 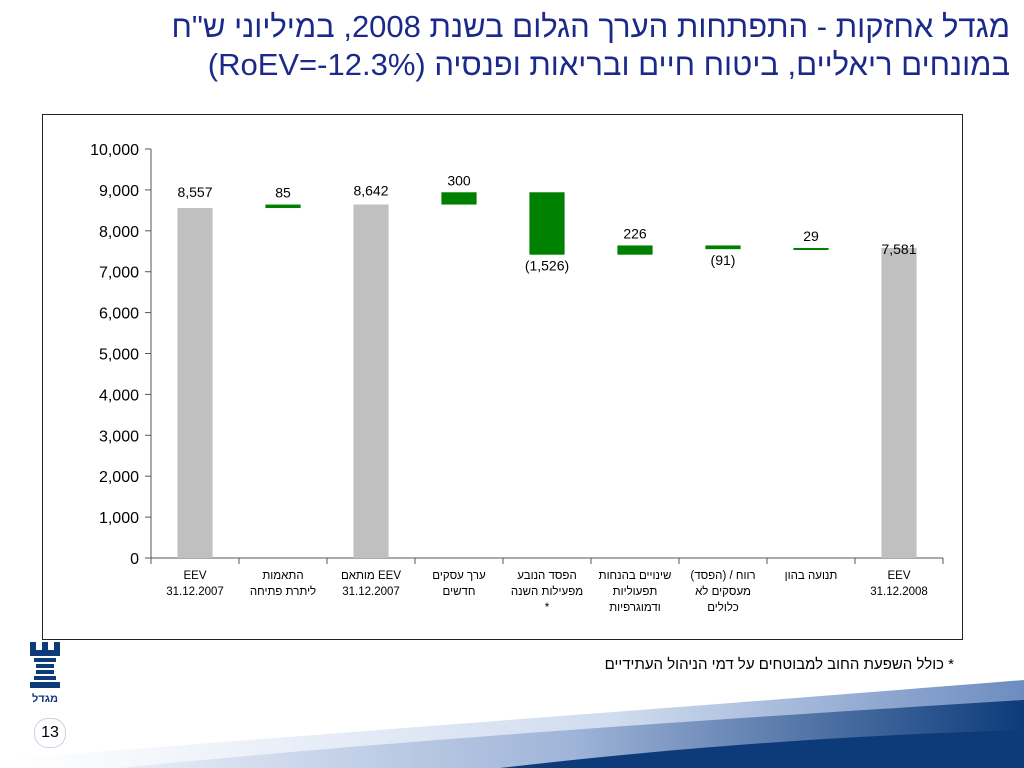 What do you see at coordinates (547, 608) in the screenshot?
I see `x-category-label: *` at bounding box center [547, 608].